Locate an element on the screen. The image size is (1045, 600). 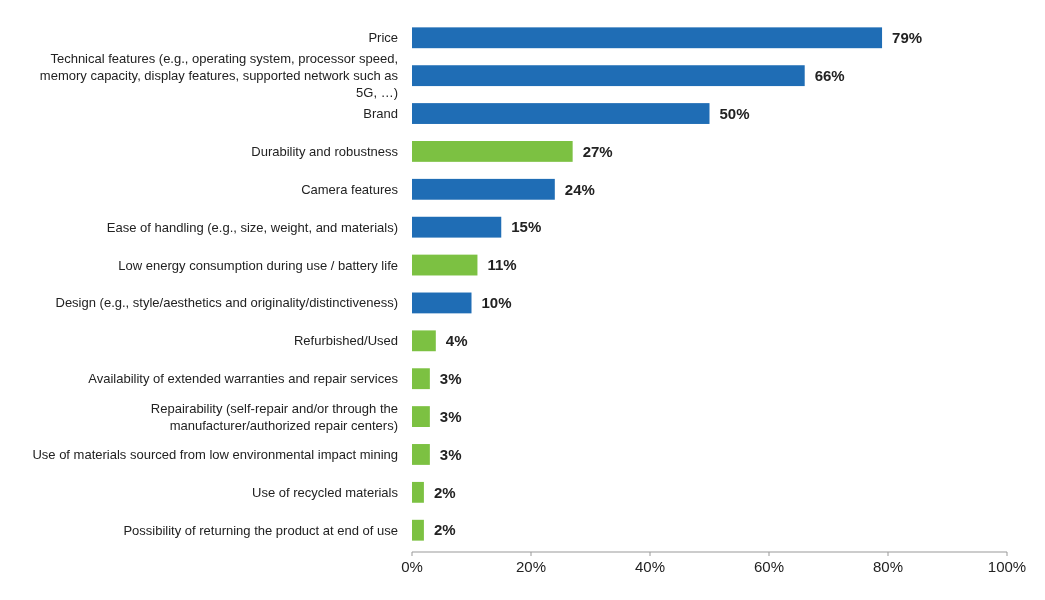
data-label: 10% is located at coordinates (496, 303).